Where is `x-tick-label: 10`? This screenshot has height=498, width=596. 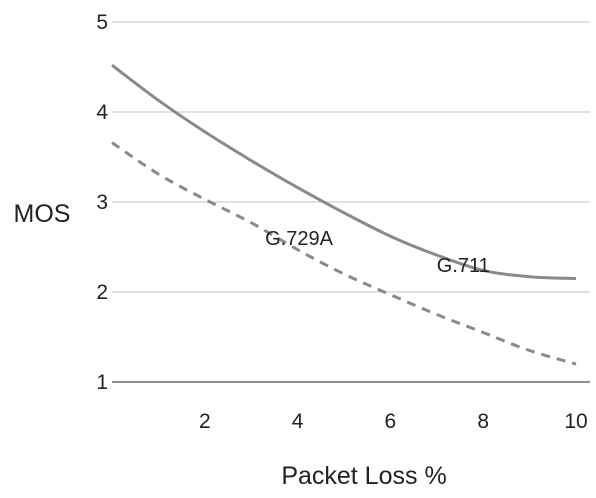
x-tick-label: 10 is located at coordinates (575, 421).